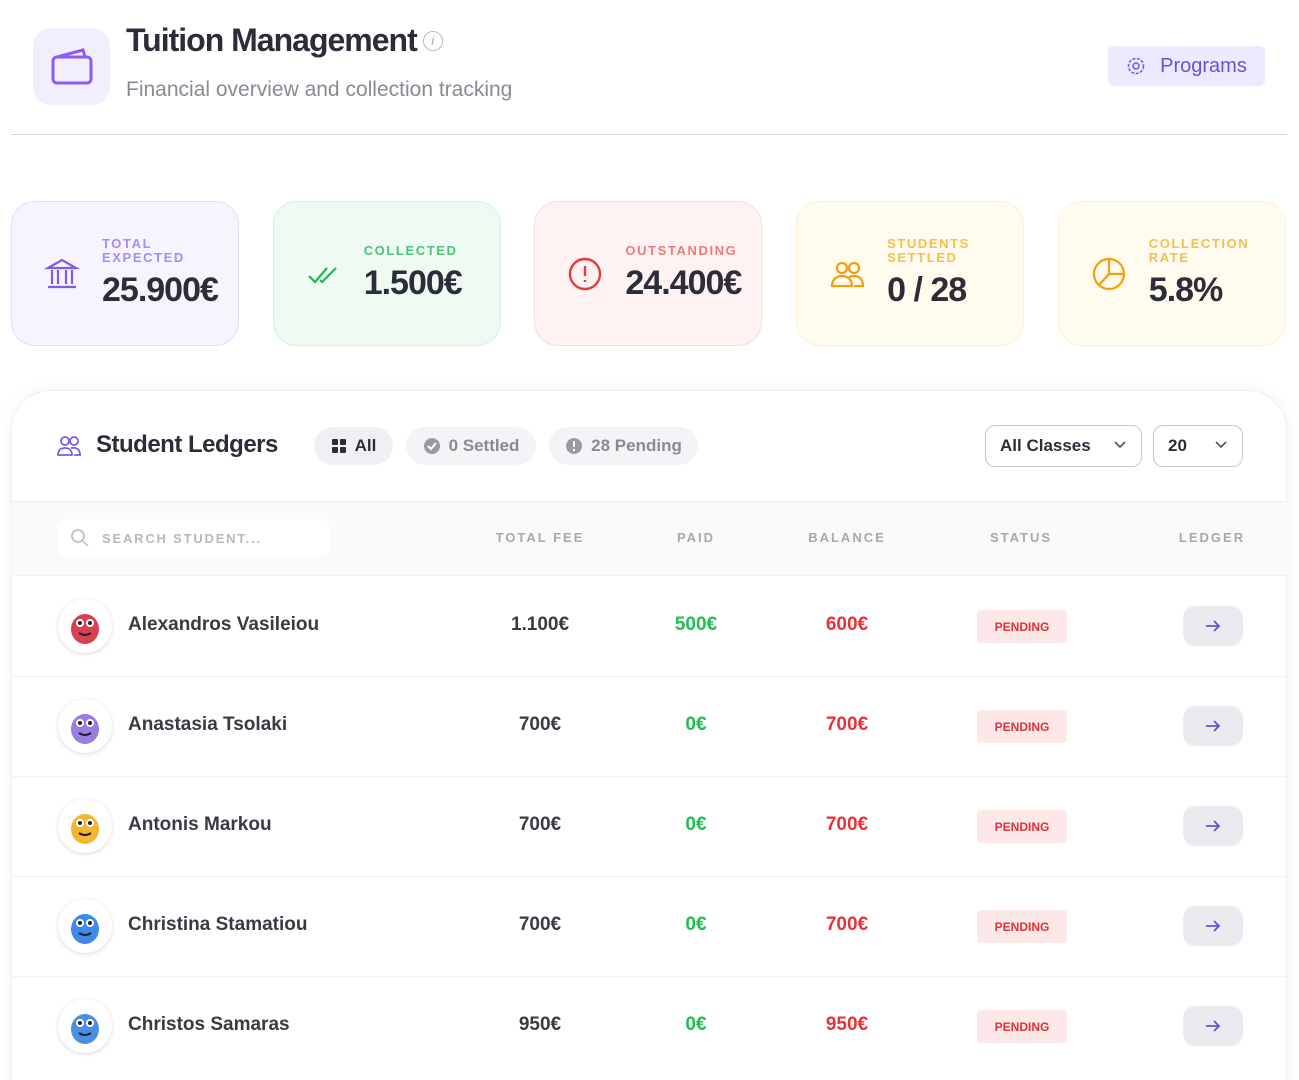  What do you see at coordinates (1198, 446) in the screenshot?
I see `select-dropdown: 20` at bounding box center [1198, 446].